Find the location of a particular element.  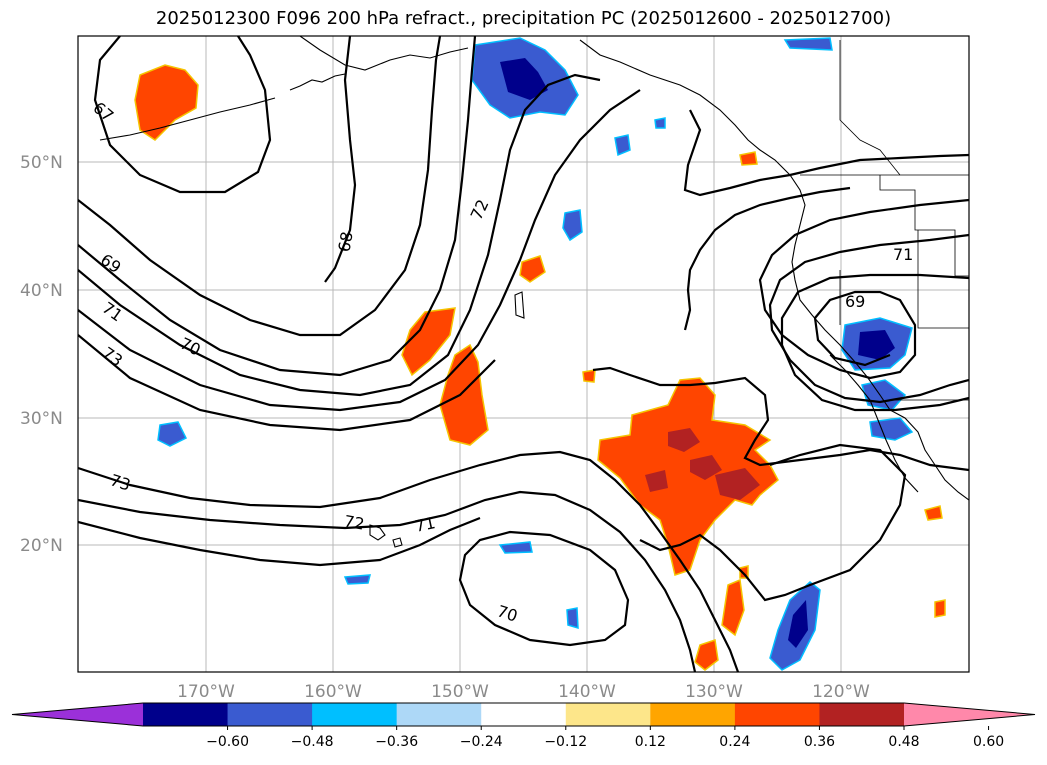

lon-label: 160°W is located at coordinates (333, 692).